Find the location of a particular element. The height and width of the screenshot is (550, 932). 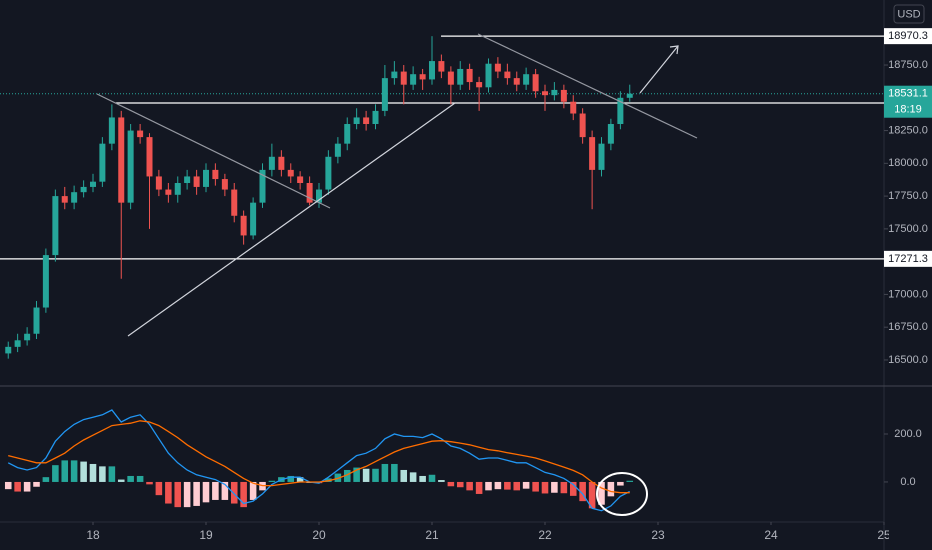

y-tick-label: 200.0 is located at coordinates (908, 434).